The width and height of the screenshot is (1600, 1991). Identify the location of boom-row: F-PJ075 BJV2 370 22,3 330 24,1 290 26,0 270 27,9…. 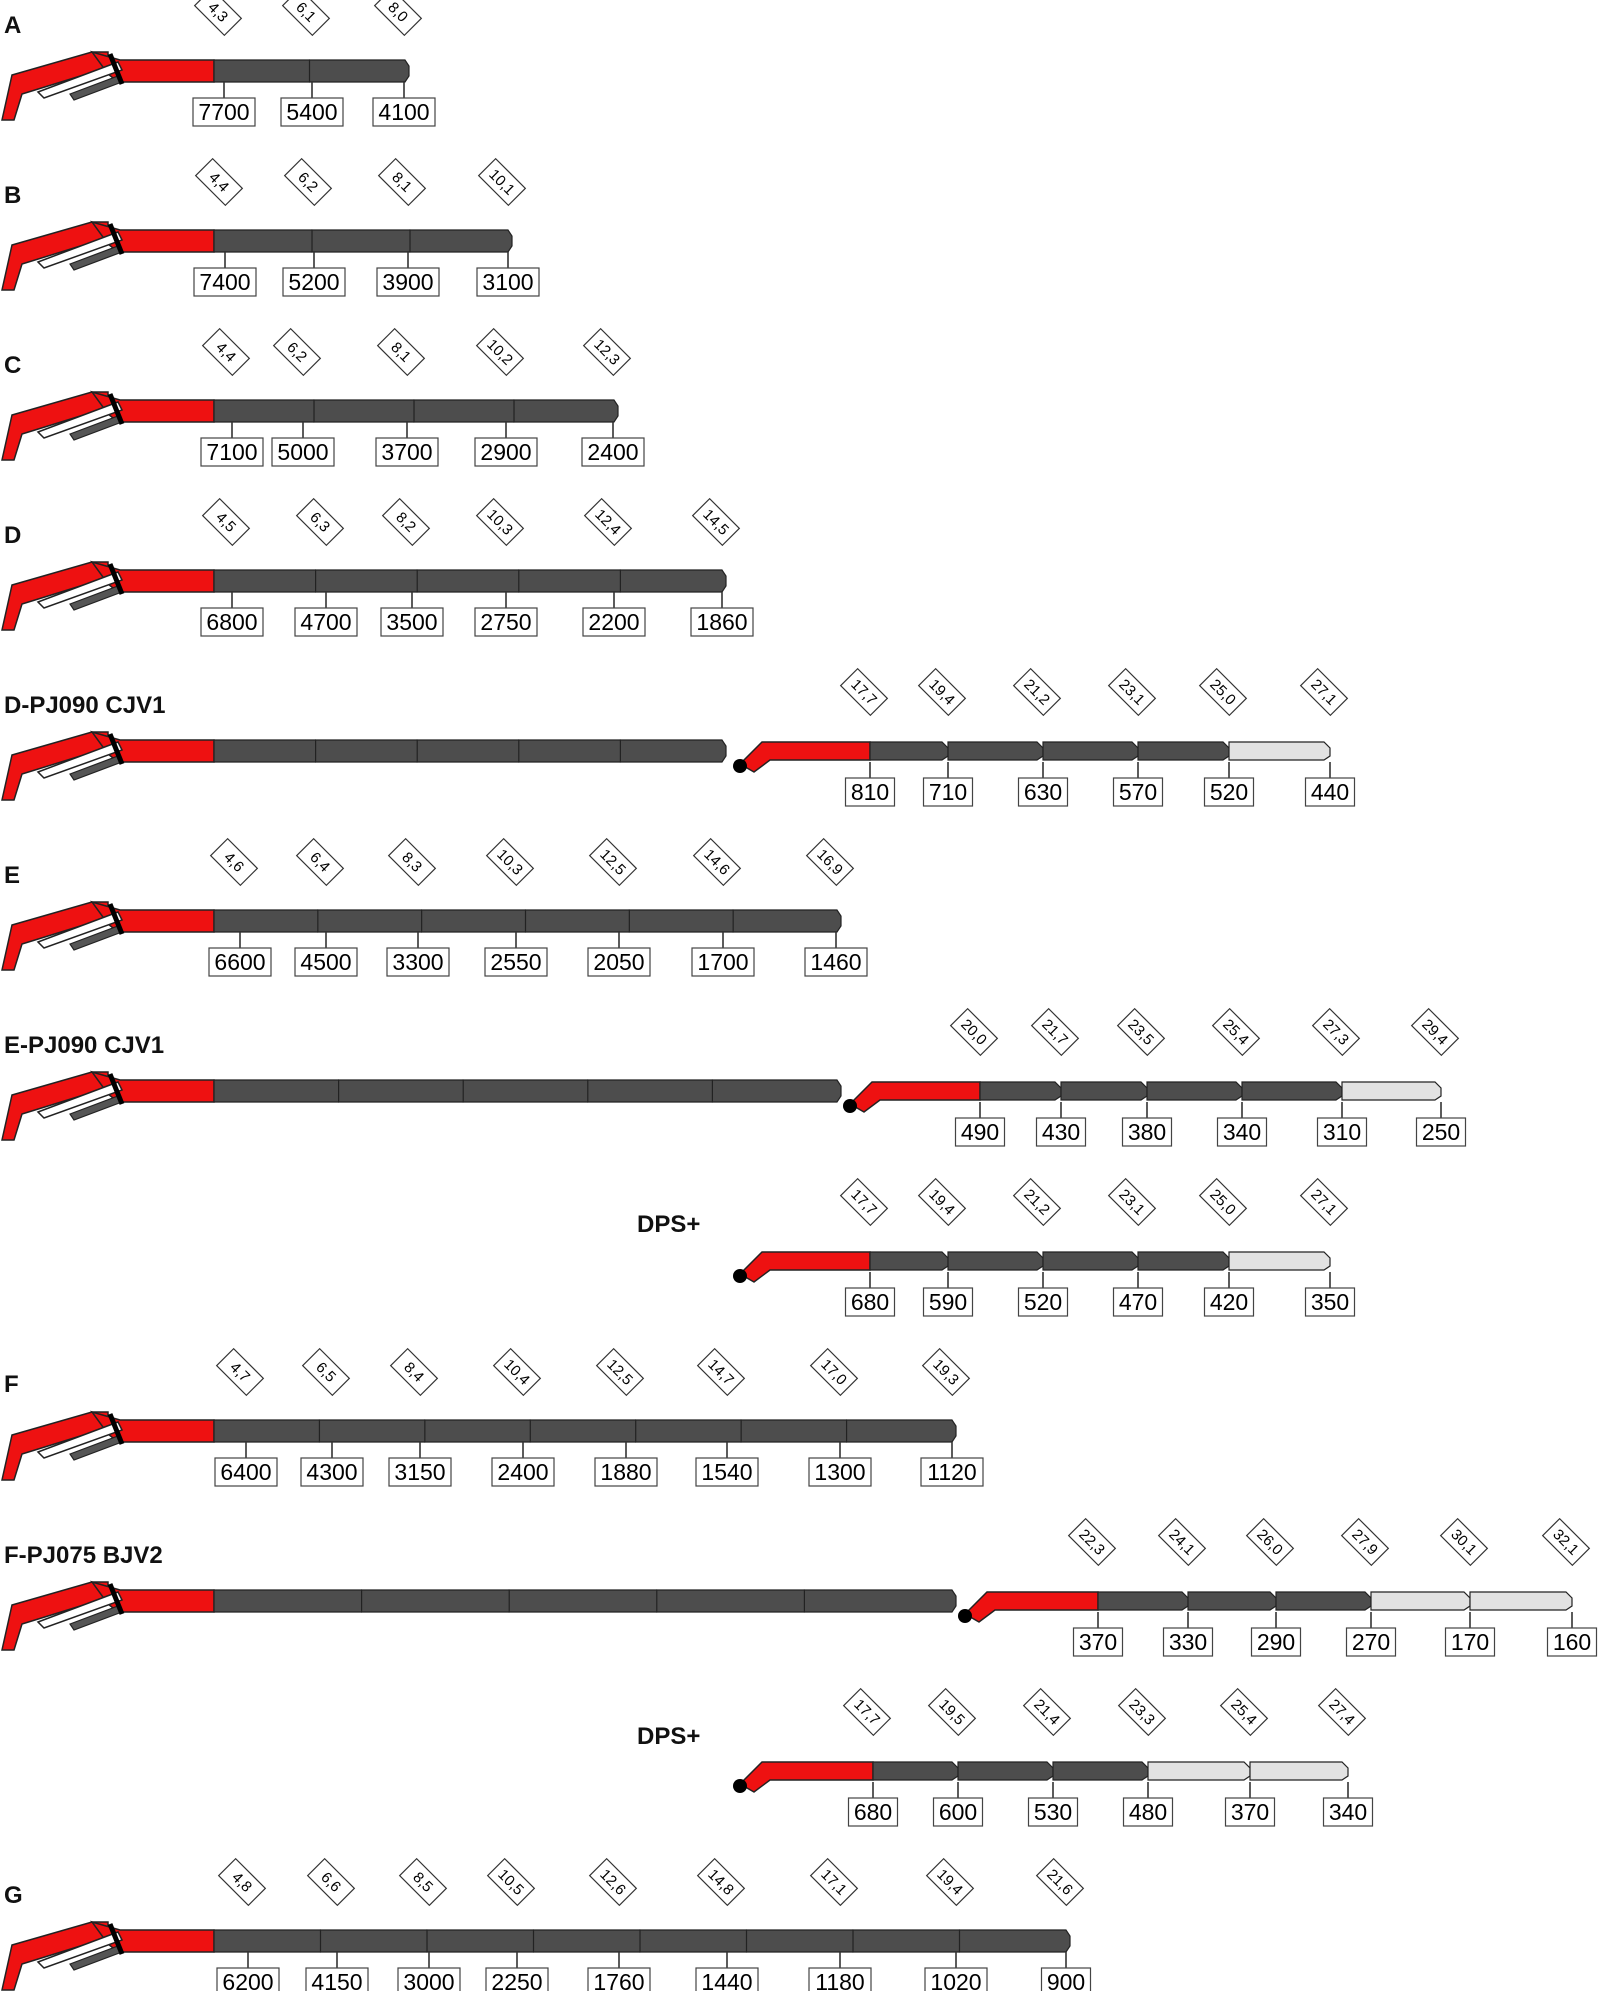
(799, 1587).